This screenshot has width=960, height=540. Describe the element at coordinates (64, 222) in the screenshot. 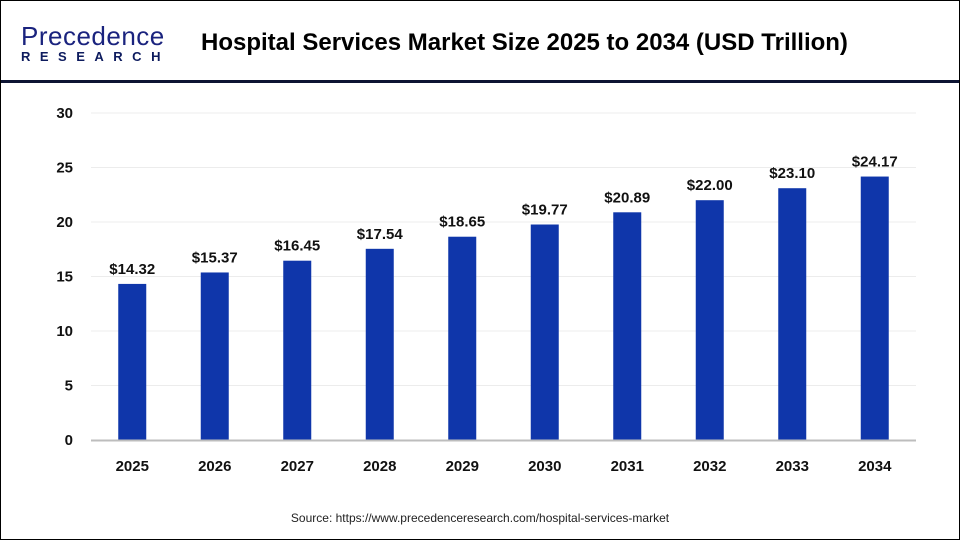

I see `y-tick-label: 20` at that location.